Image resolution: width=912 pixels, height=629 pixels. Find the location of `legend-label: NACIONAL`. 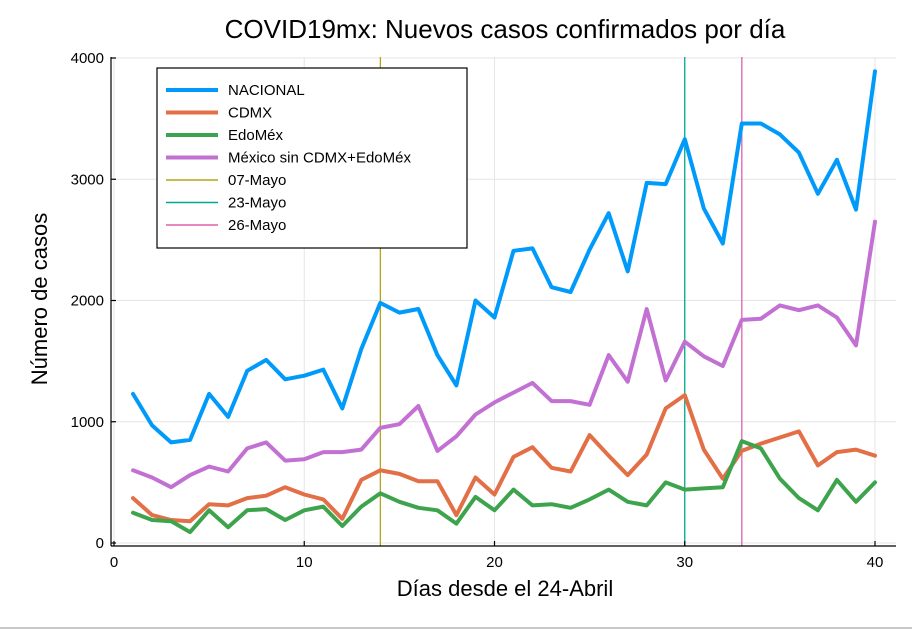

legend-label: NACIONAL is located at coordinates (266, 90).